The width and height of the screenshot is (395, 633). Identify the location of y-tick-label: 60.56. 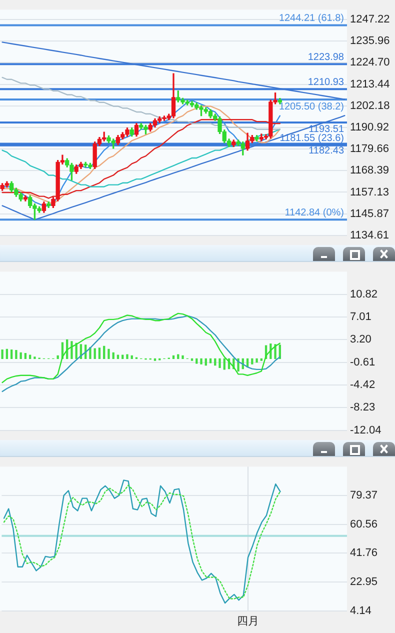
(364, 524).